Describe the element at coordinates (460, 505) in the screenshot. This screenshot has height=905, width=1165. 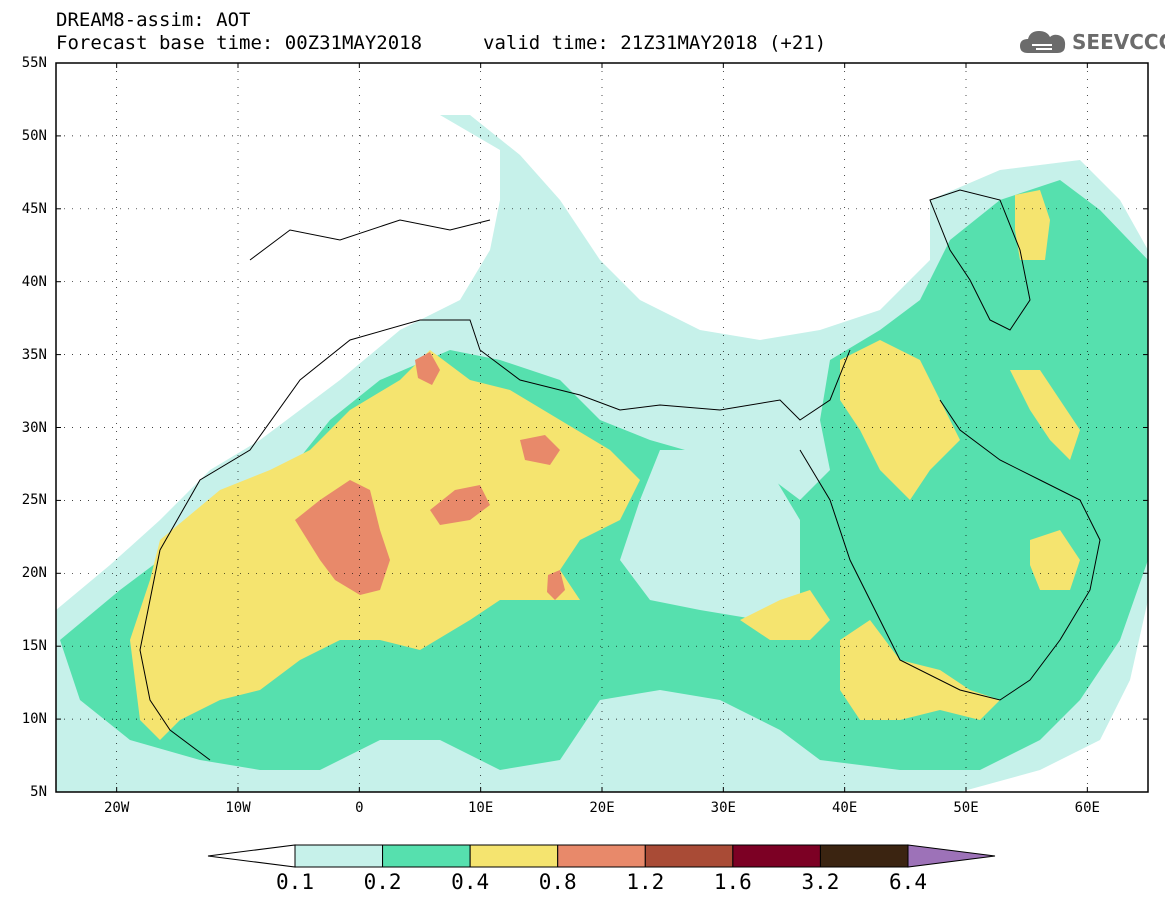
I see `aot-band-0.8-niger` at that location.